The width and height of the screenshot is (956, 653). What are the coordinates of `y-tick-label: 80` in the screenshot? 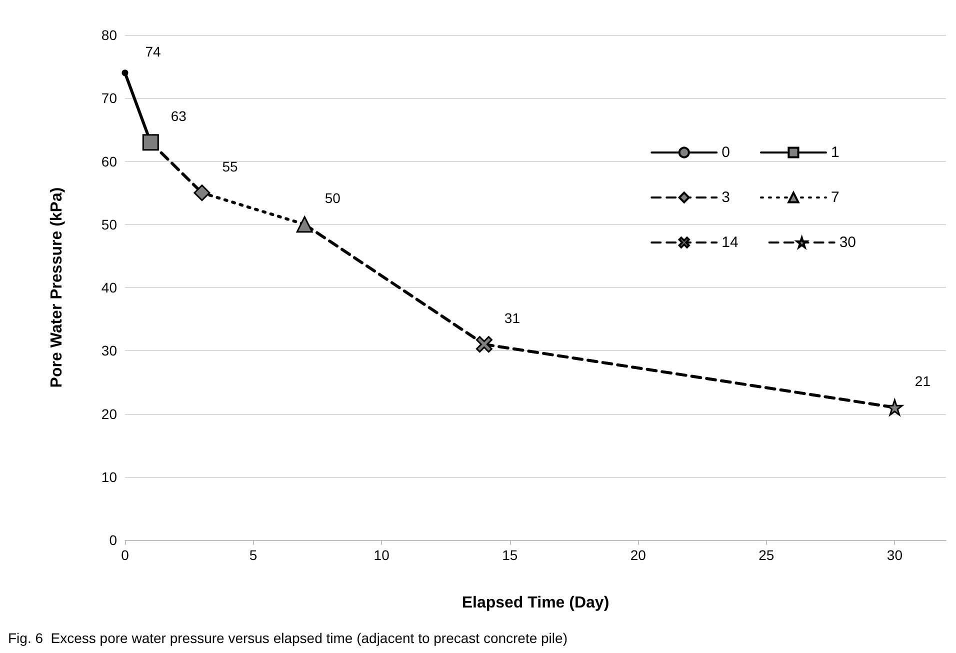 It's located at (109, 35).